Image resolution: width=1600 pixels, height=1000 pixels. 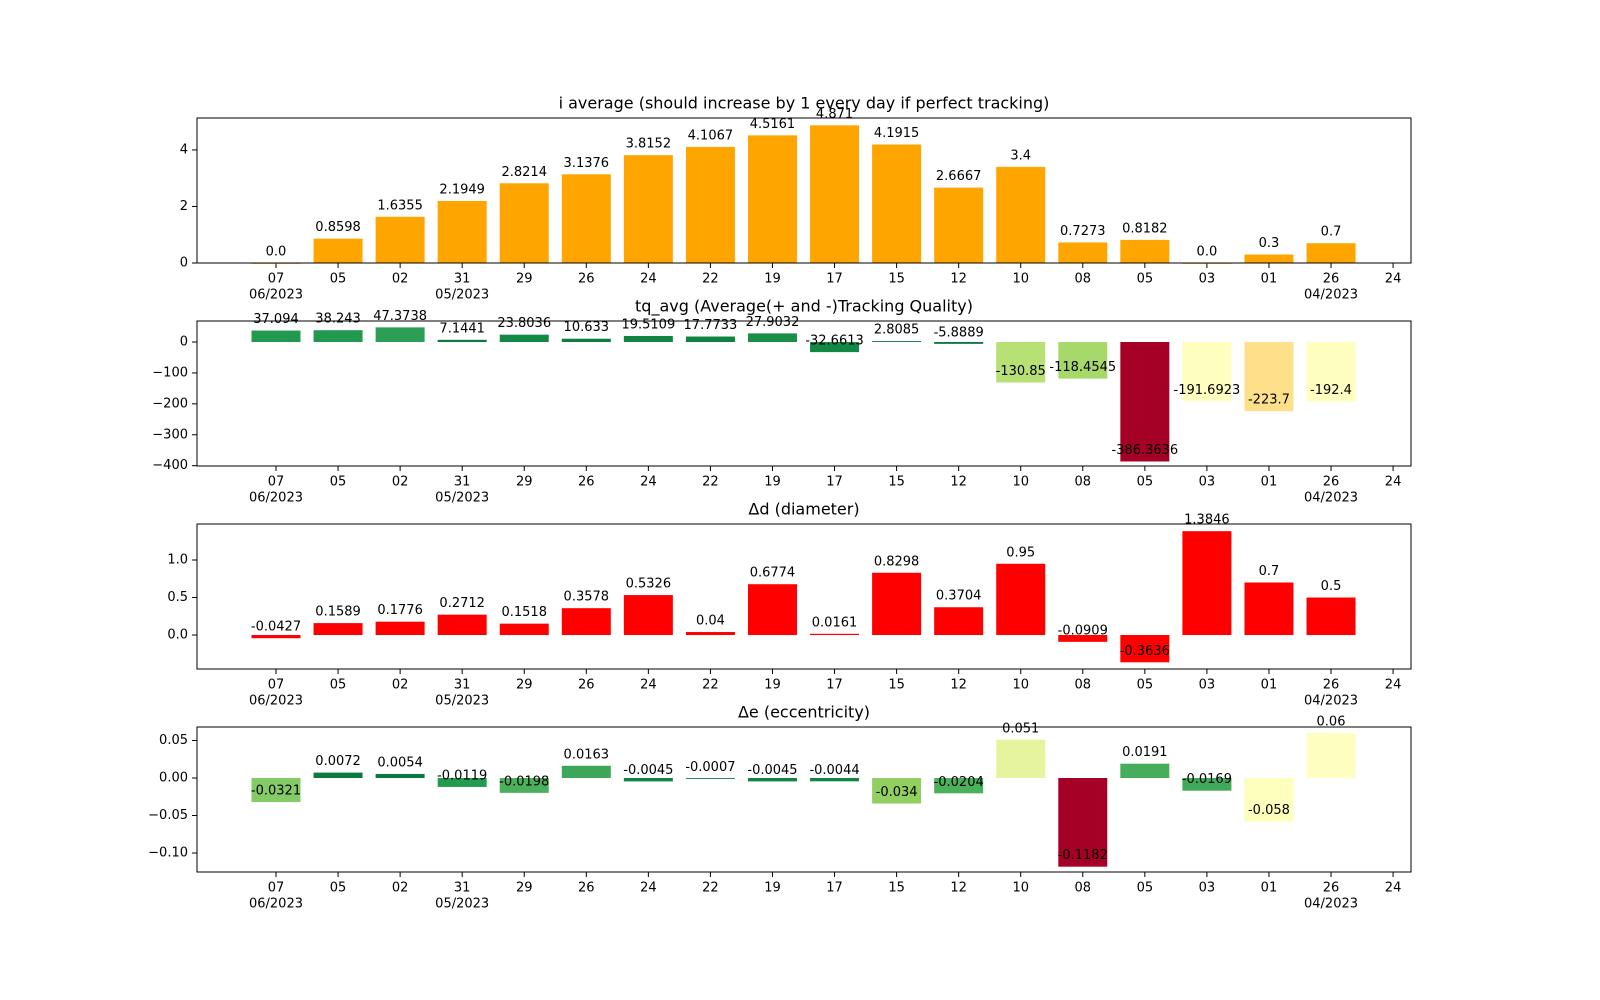 What do you see at coordinates (1145, 228) in the screenshot?
I see `value-label: 0.8182` at bounding box center [1145, 228].